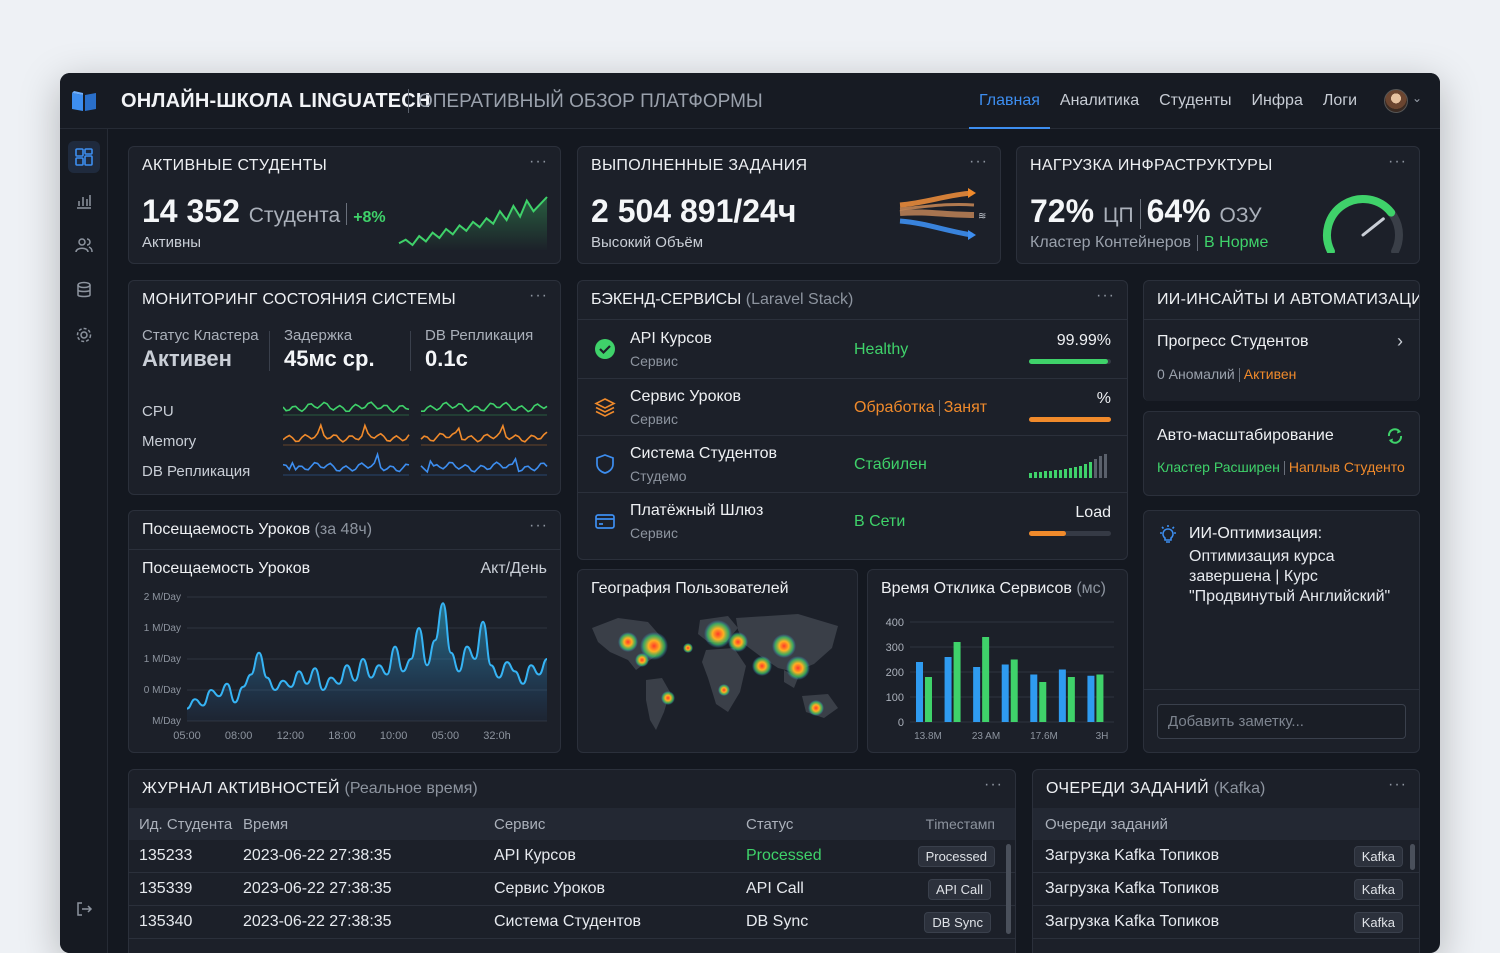 The image size is (1500, 953). What do you see at coordinates (605, 349) in the screenshot?
I see `check-circle-icon` at bounding box center [605, 349].